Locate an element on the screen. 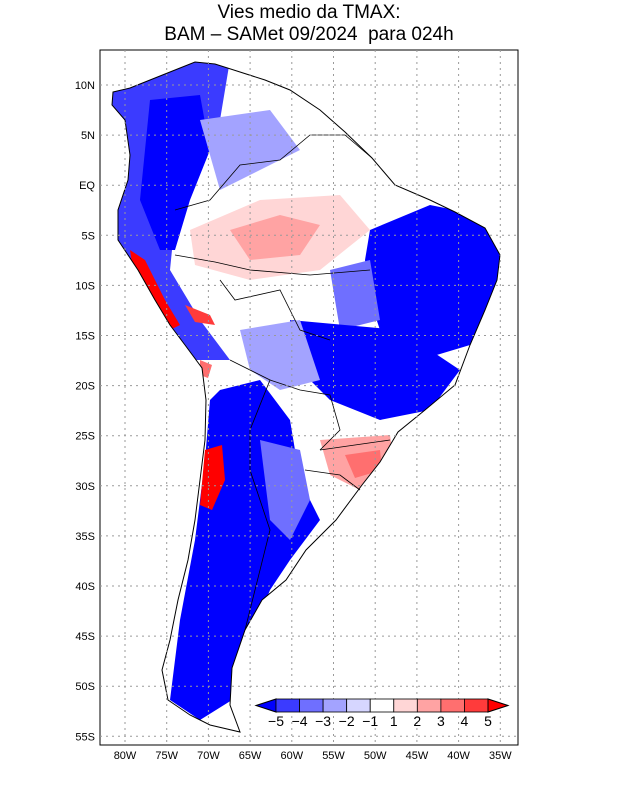  latitude-label: 50S is located at coordinates (85, 687).